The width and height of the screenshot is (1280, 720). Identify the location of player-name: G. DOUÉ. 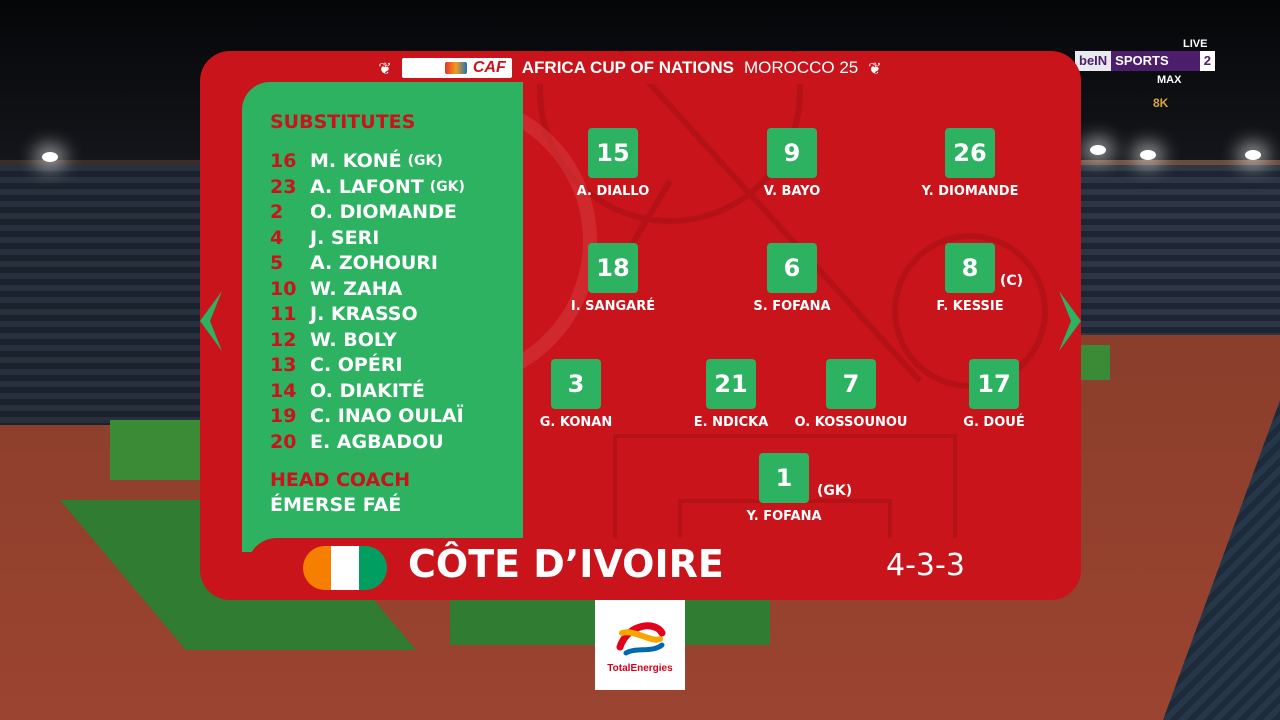
(994, 422).